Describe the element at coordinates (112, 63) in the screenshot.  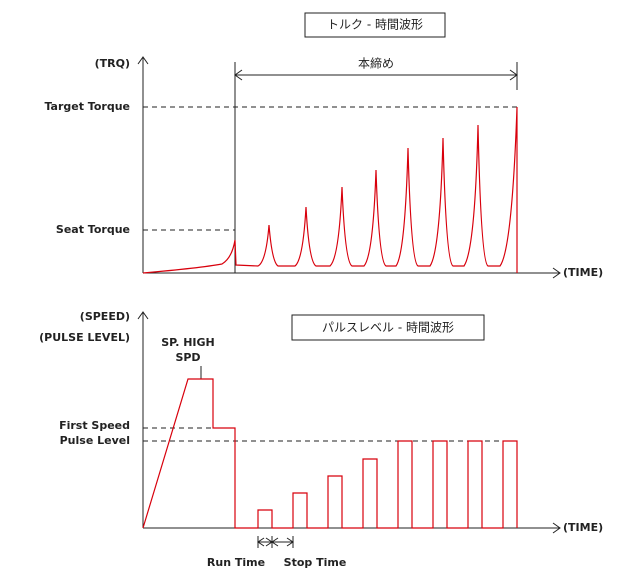
I see `top-y-label: (TRQ)` at that location.